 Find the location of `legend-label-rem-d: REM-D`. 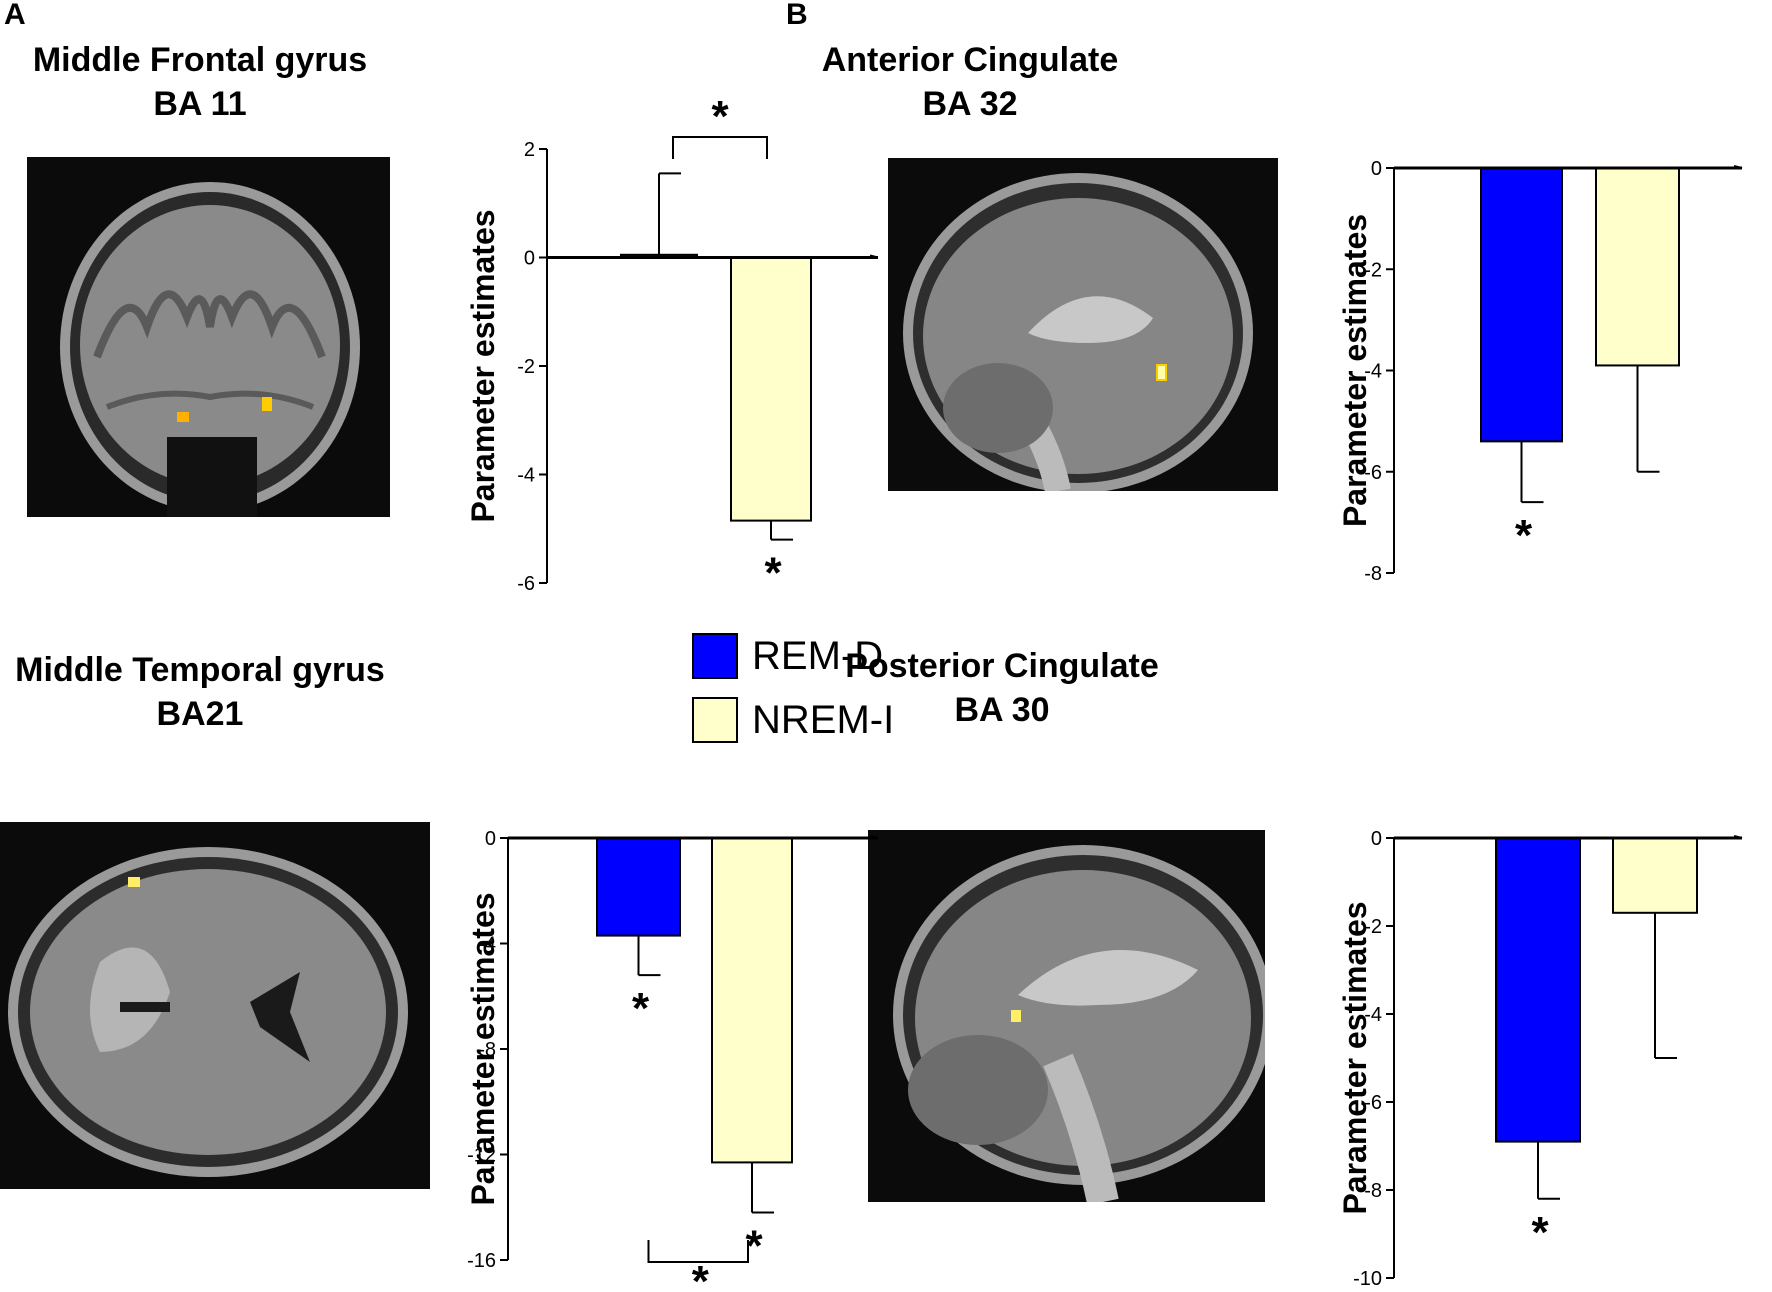

legend-label-rem-d: REM-D is located at coordinates (818, 655).